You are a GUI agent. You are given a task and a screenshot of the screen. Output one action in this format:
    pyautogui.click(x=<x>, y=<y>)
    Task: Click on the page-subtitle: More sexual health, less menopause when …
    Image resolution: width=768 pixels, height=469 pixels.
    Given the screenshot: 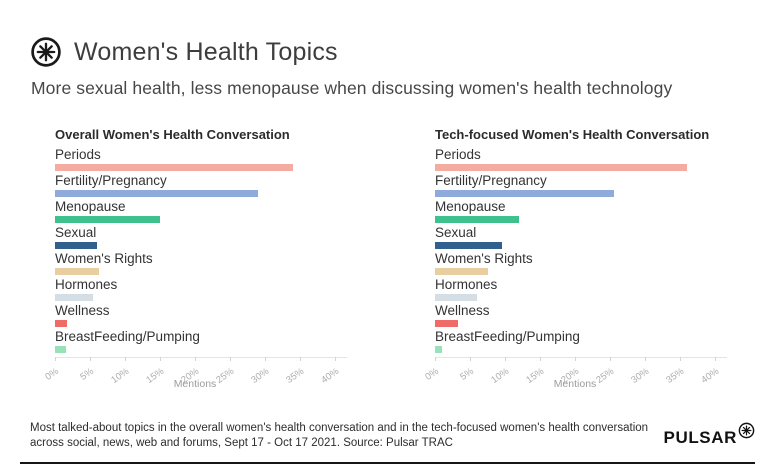 What is the action you would take?
    pyautogui.click(x=352, y=88)
    